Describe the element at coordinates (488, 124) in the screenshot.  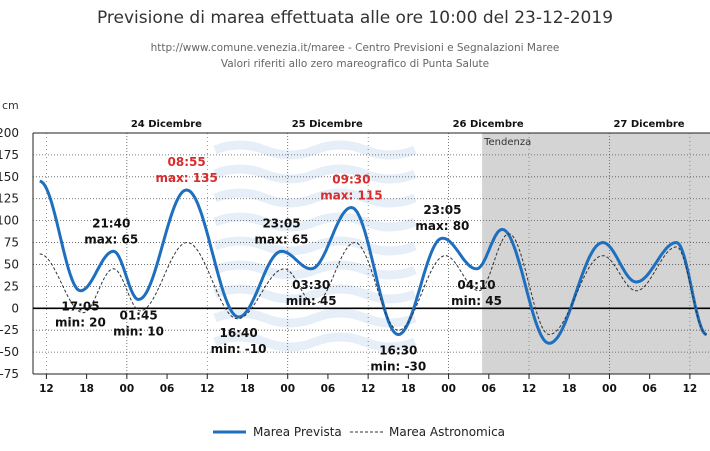
I see `day-label: 26 Dicembre` at that location.